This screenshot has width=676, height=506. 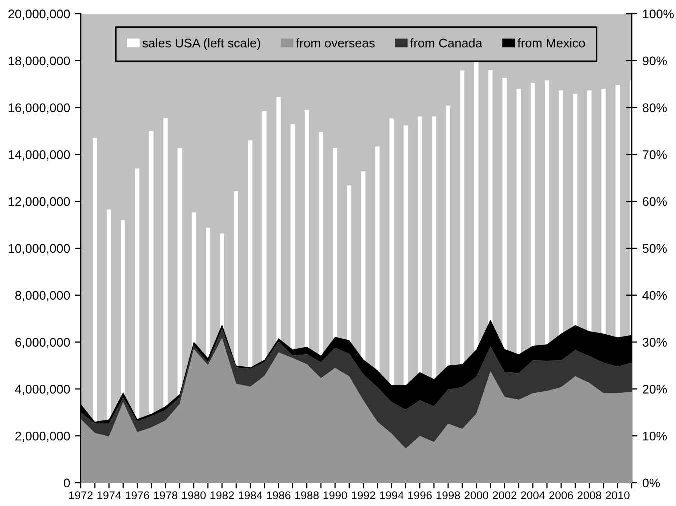 I want to click on x-tick-label: 1984, so click(x=251, y=496).